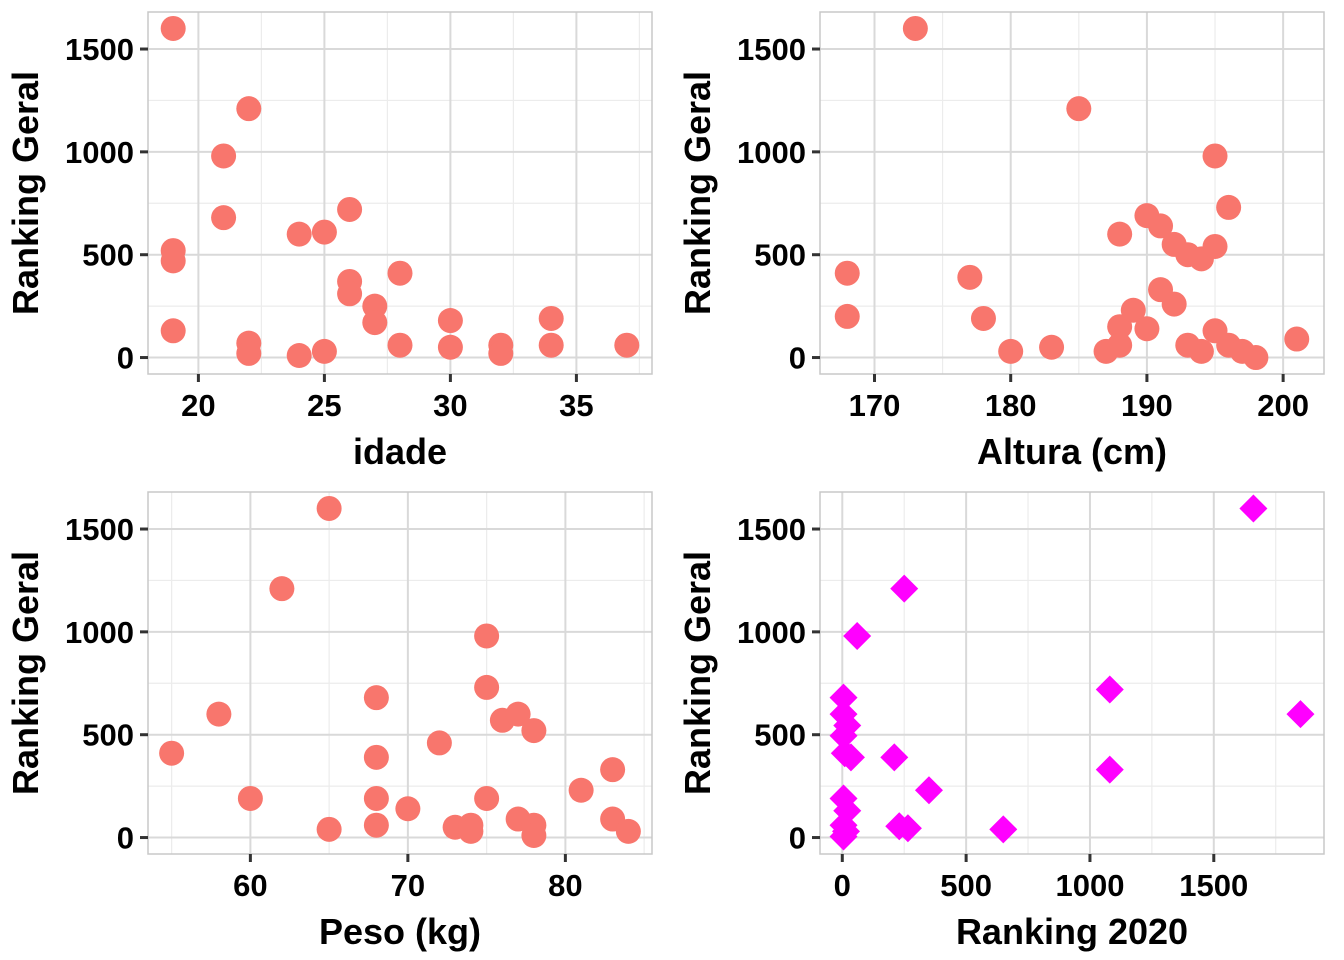 The width and height of the screenshot is (1344, 960). What do you see at coordinates (324, 405) in the screenshot?
I see `svg-text: 25` at bounding box center [324, 405].